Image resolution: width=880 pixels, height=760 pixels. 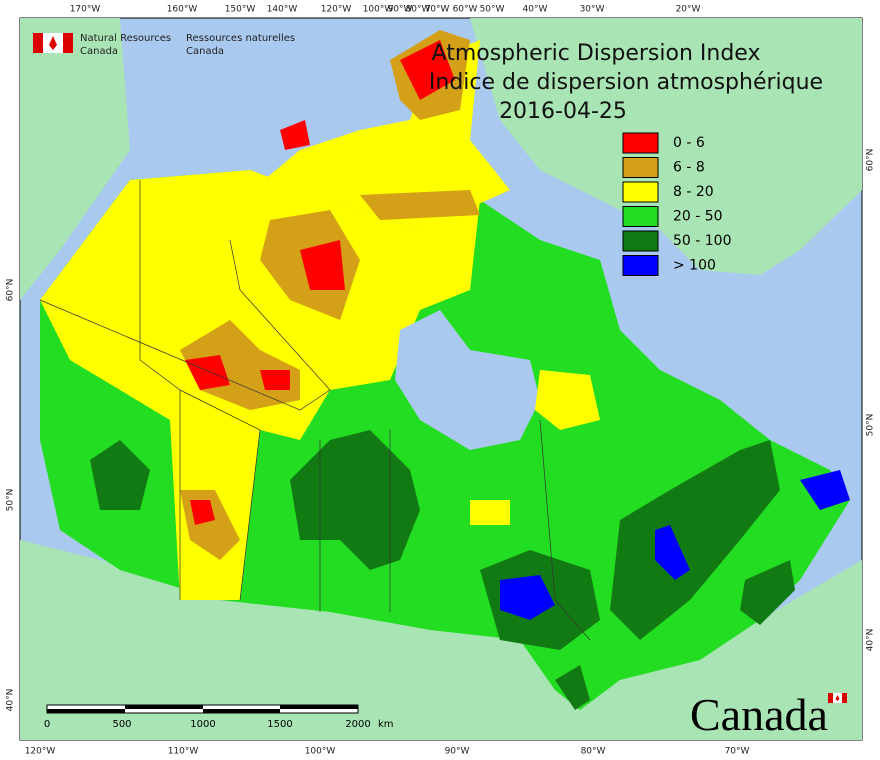 What do you see at coordinates (240, 38) in the screenshot?
I see `agency-fr: Ressources naturelles` at bounding box center [240, 38].